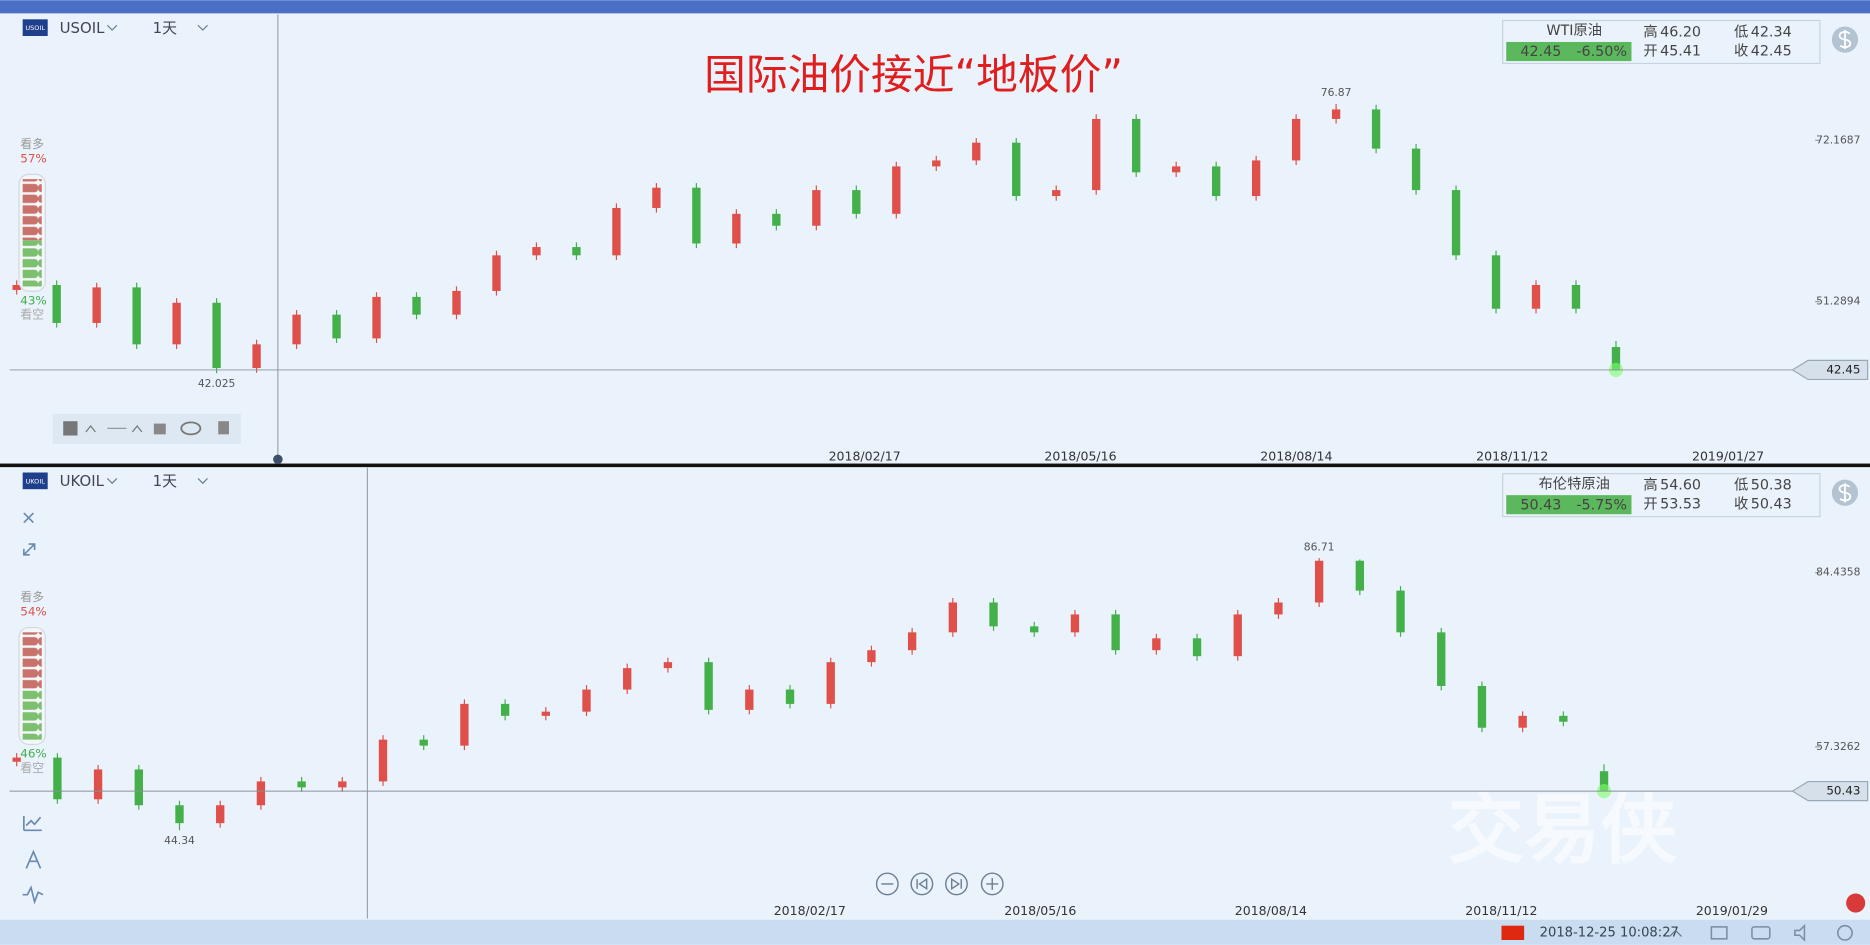 The height and width of the screenshot is (945, 1870). What do you see at coordinates (1761, 933) in the screenshot?
I see `screenshot-button` at bounding box center [1761, 933].